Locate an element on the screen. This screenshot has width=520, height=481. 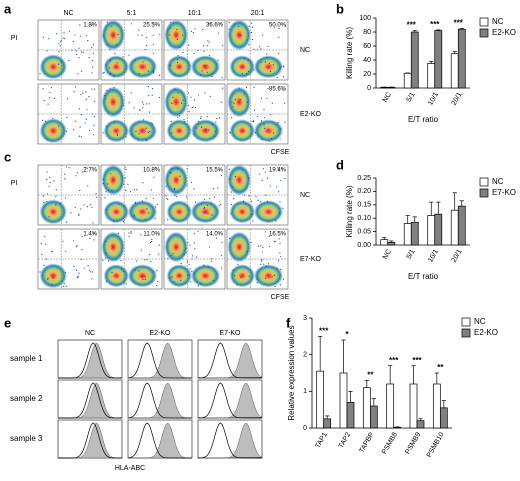
panel-letter: d is located at coordinates (340, 164).